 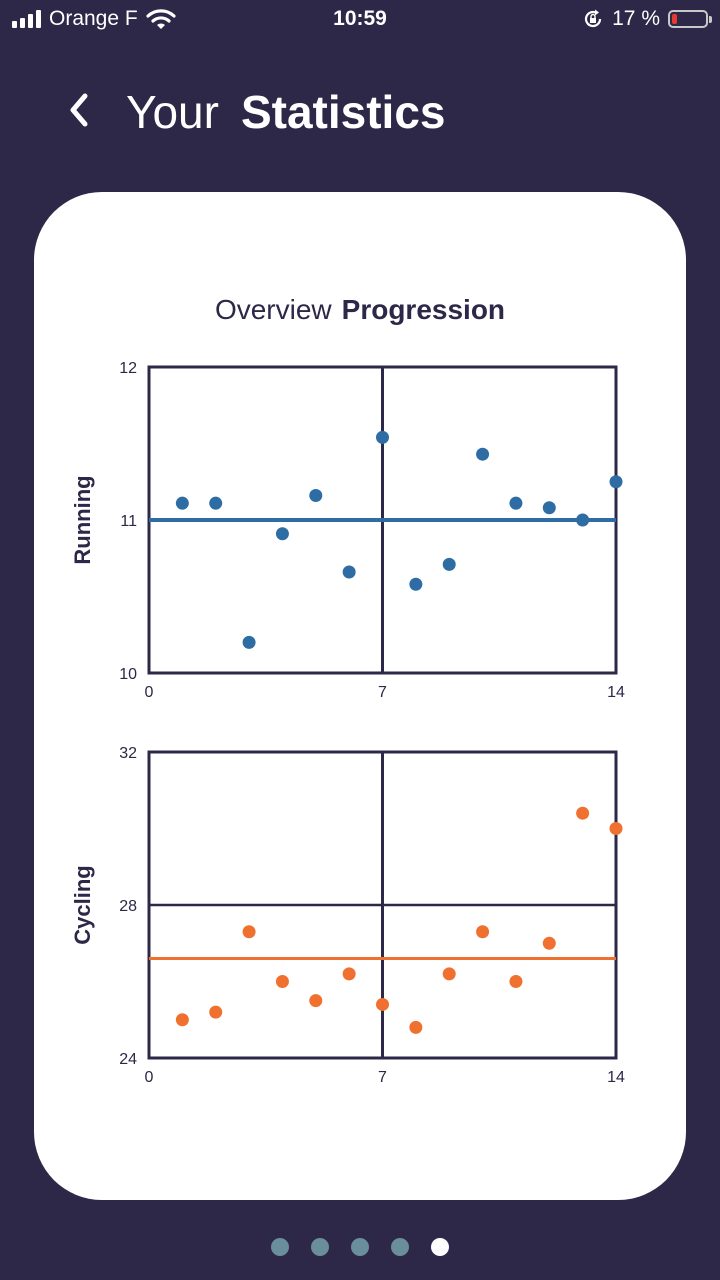 What do you see at coordinates (273, 309) in the screenshot?
I see `card-title-light: Overview` at bounding box center [273, 309].